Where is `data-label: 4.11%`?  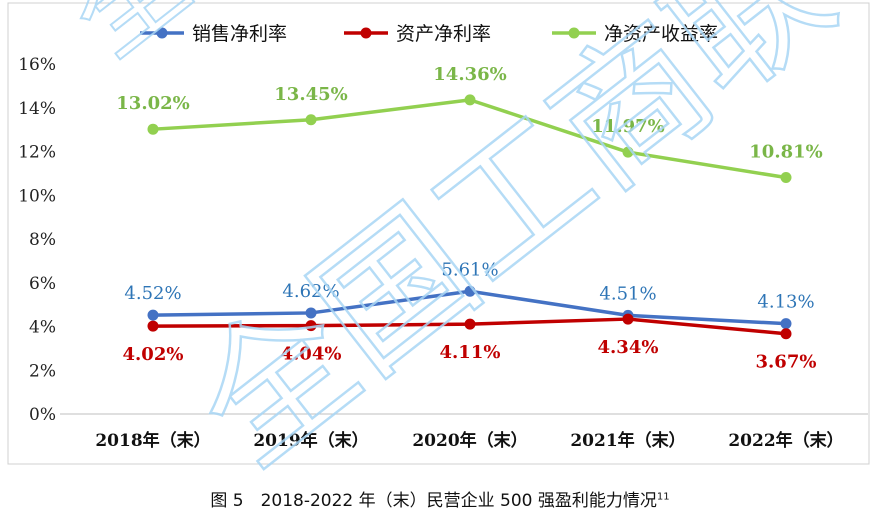 data-label: 4.11% is located at coordinates (470, 352).